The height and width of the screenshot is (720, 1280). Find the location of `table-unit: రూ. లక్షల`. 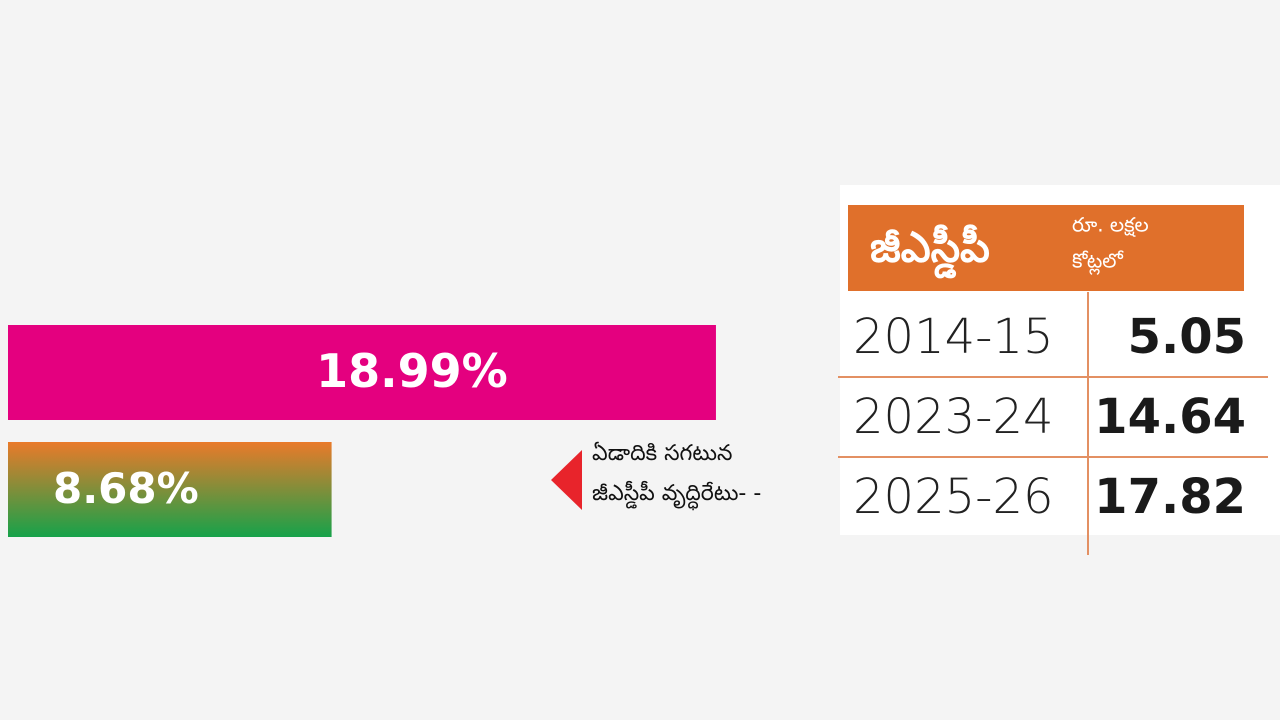

table-unit: రూ. లక్షల is located at coordinates (1110, 225).